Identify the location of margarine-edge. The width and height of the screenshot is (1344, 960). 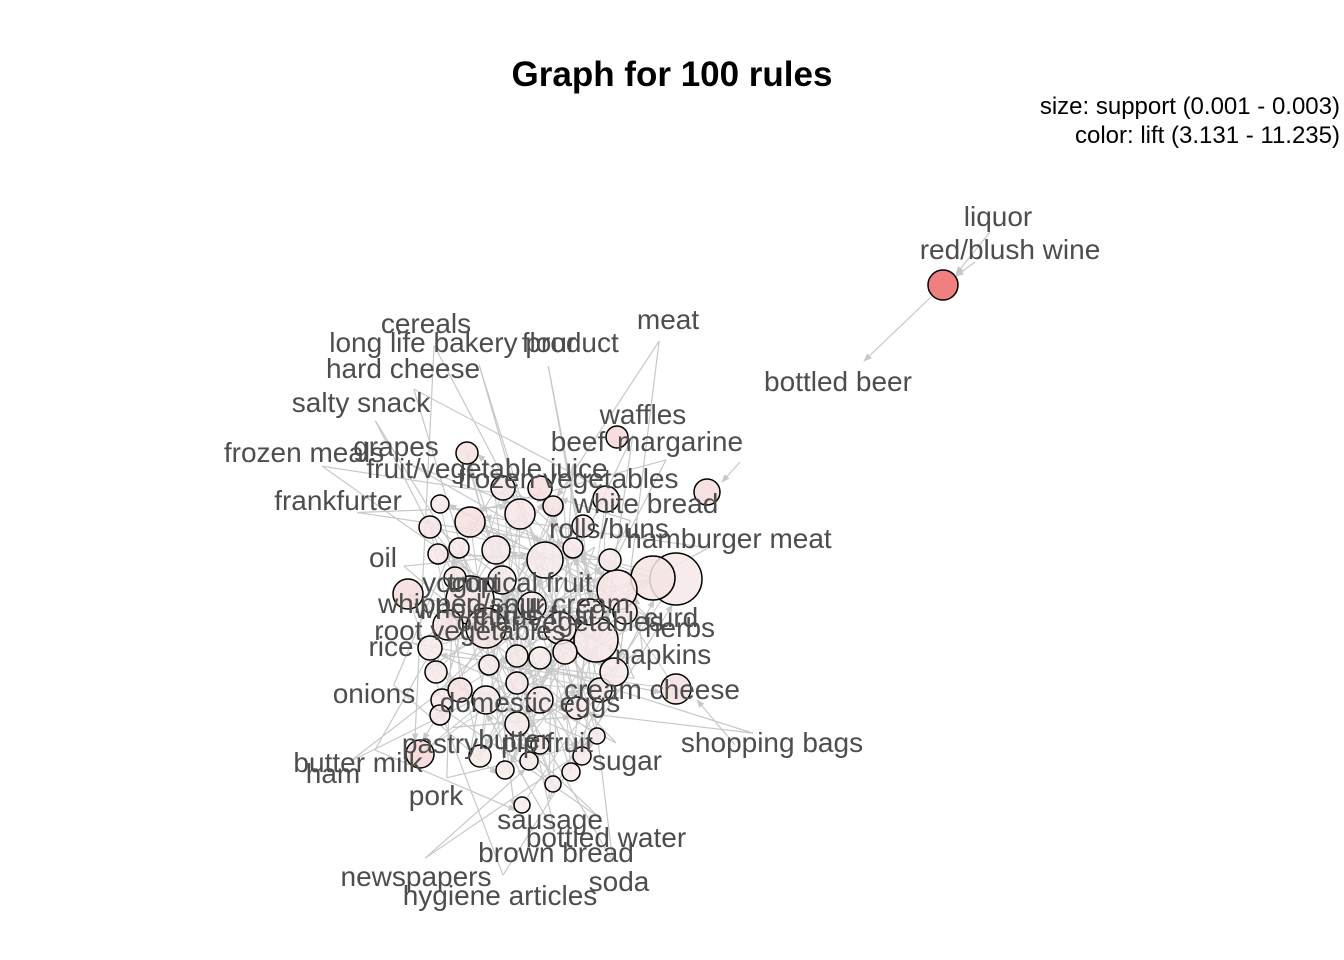
(731, 472).